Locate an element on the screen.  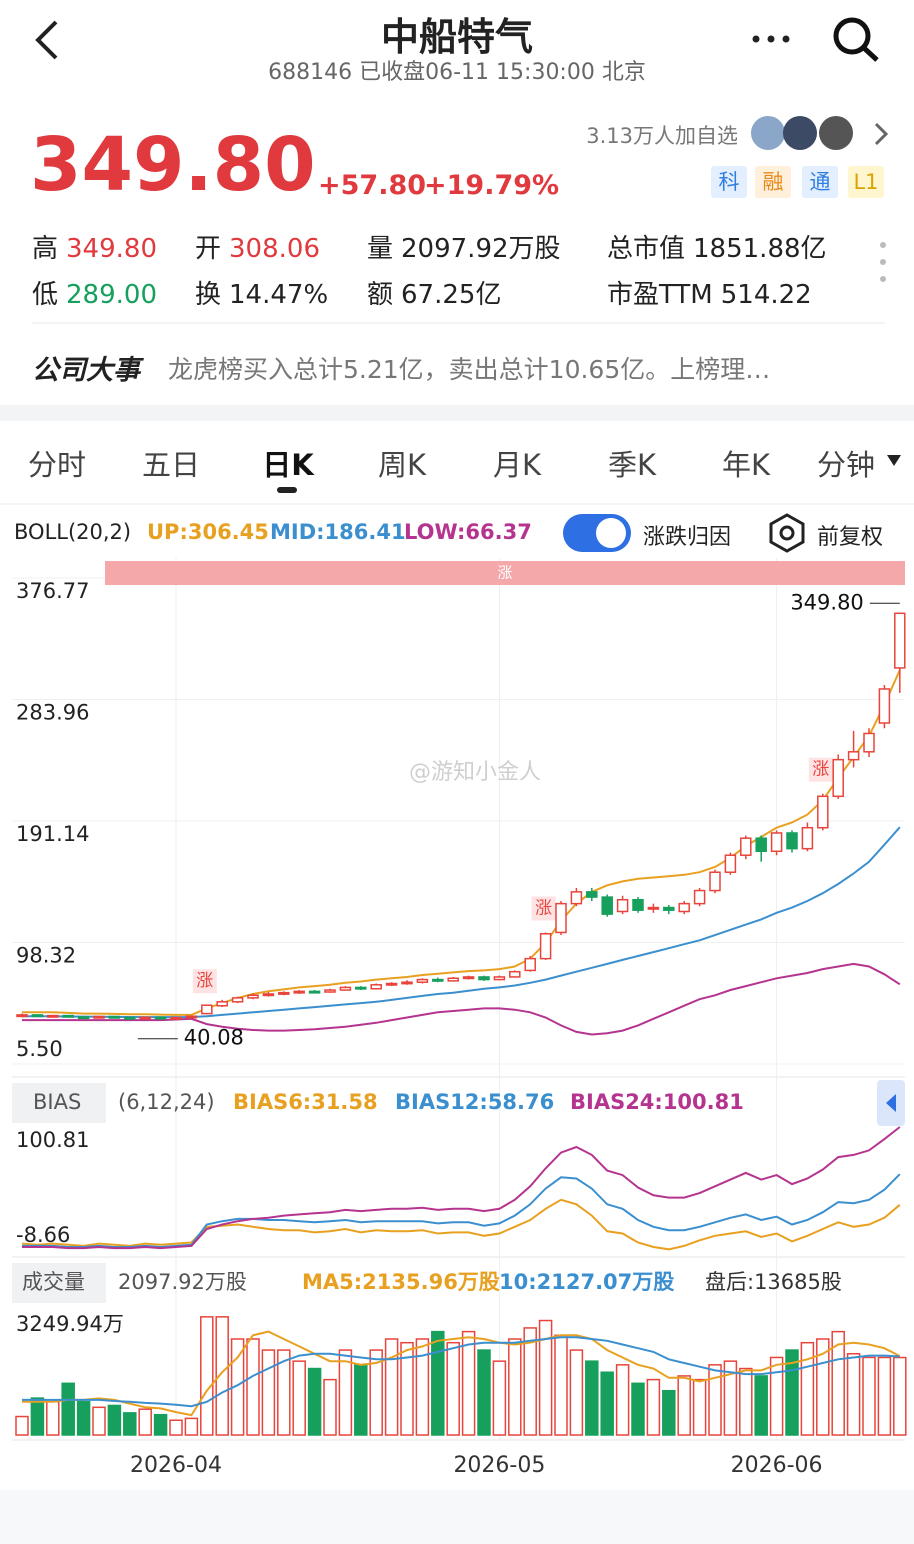
legend-entry: LOW:66.37 is located at coordinates (468, 532).